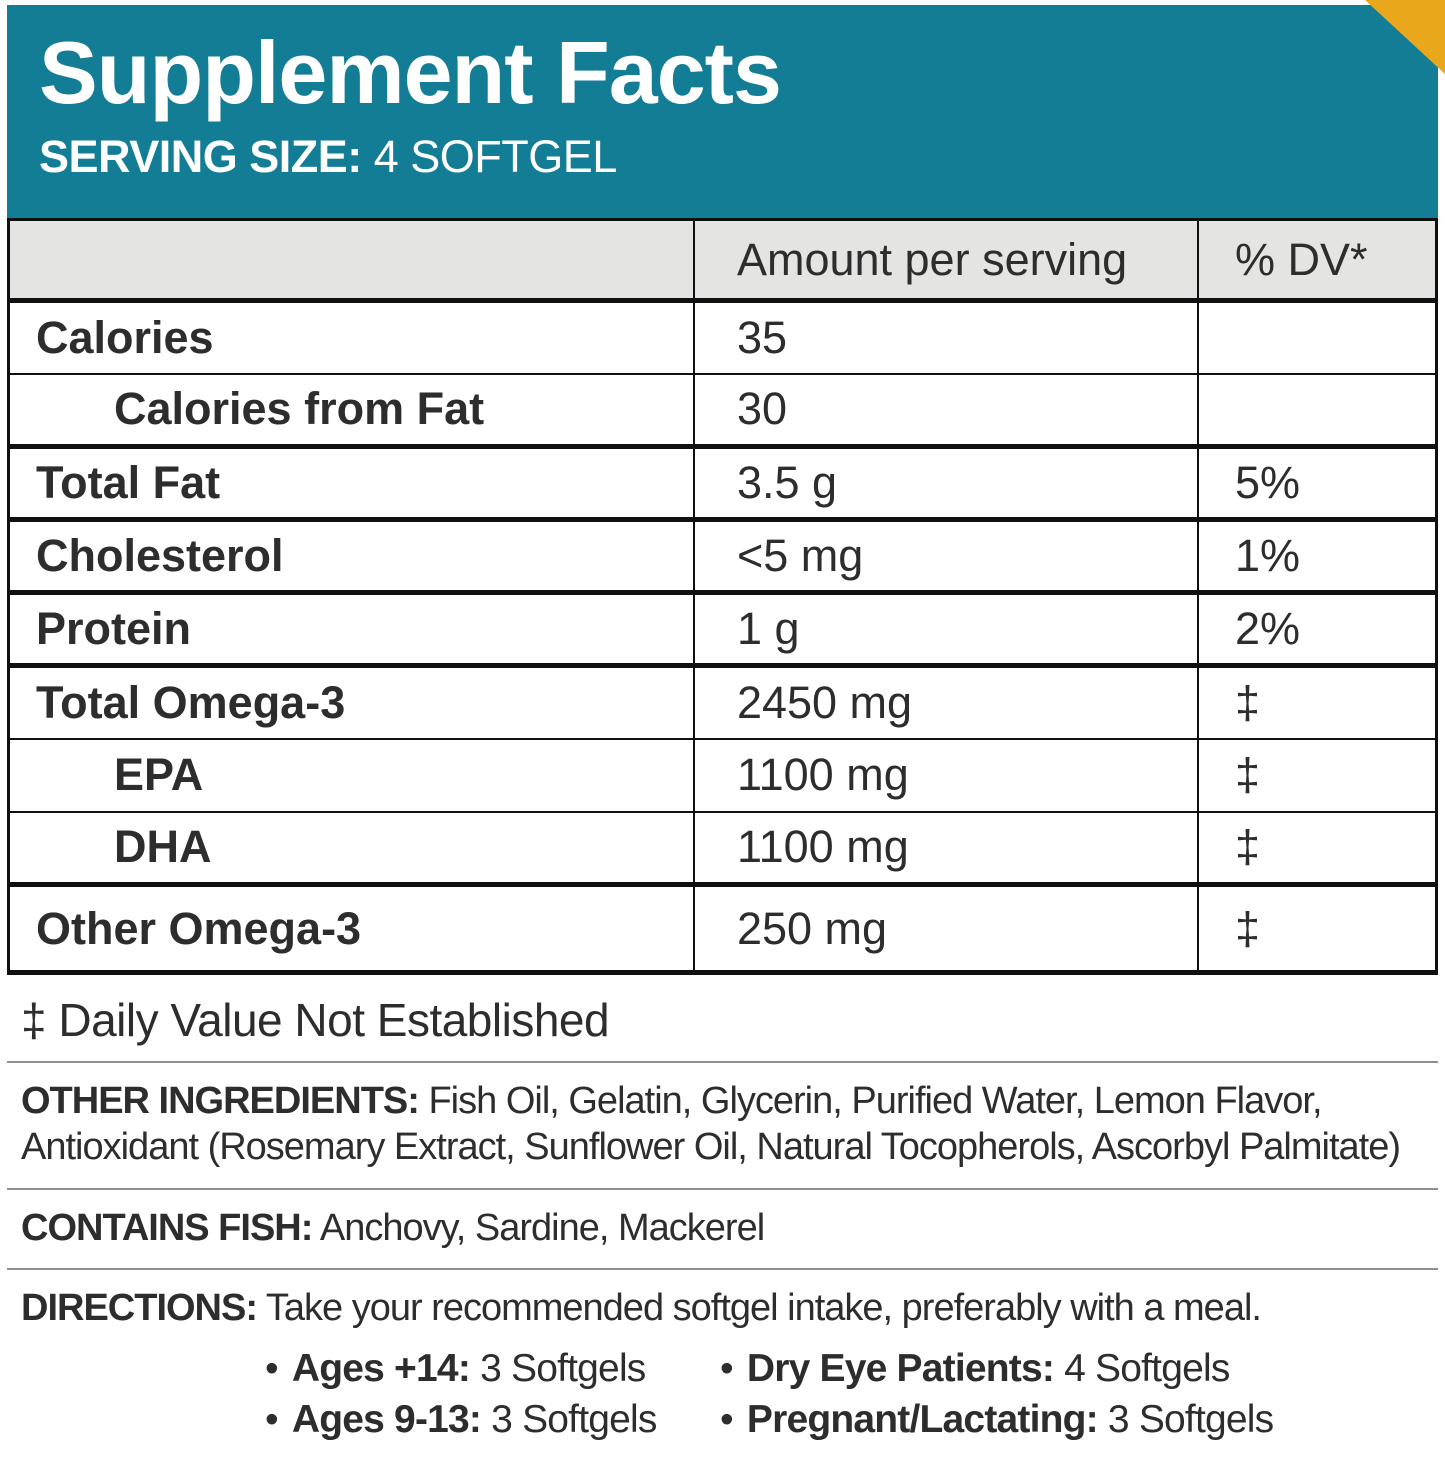  What do you see at coordinates (351, 337) in the screenshot?
I see `nutrient-name: Calories` at bounding box center [351, 337].